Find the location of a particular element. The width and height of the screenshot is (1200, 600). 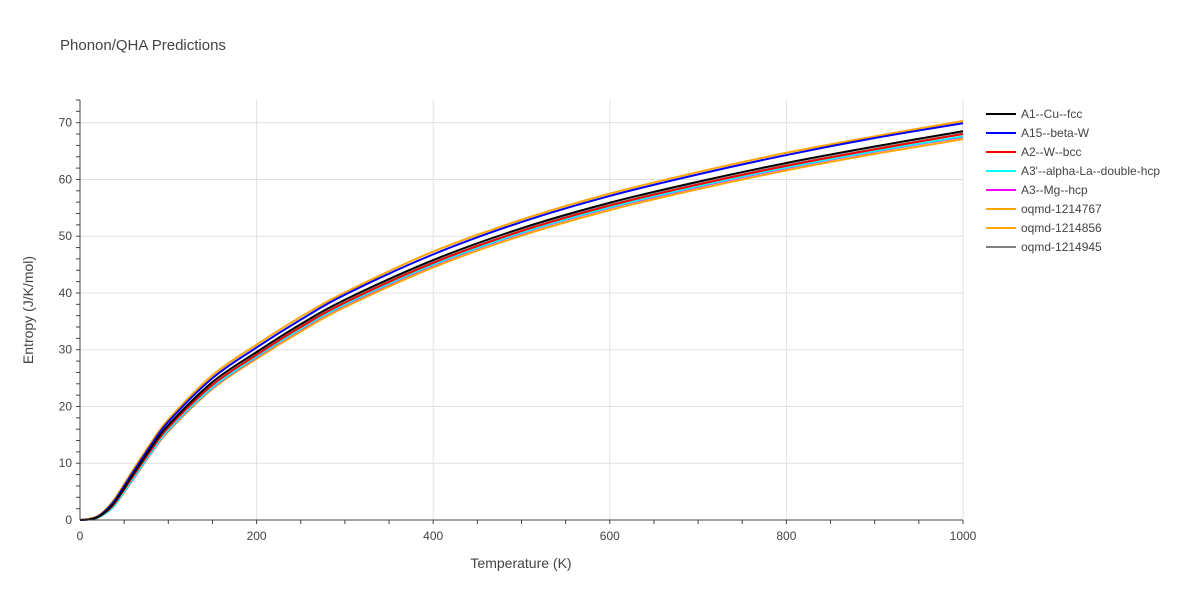

x-tick-label: 800 is located at coordinates (786, 536).